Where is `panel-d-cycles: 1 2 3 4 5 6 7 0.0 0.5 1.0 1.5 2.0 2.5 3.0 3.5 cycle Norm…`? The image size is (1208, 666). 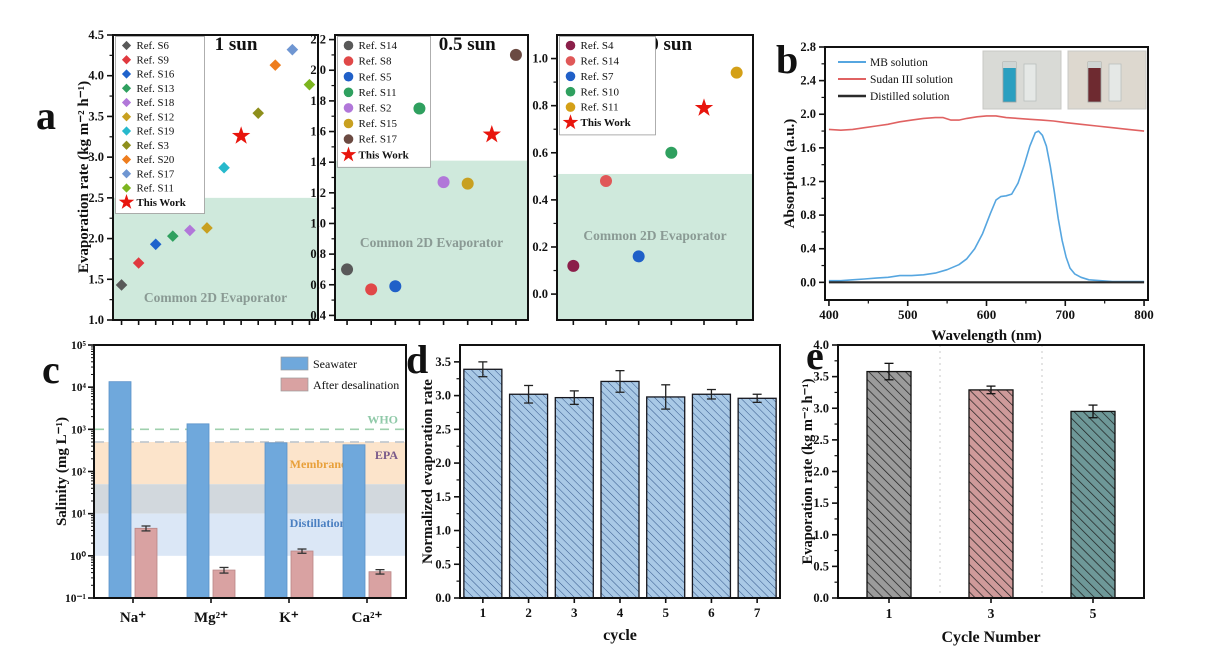
panel-d-cycles: 1 2 3 4 5 6 7 0.0 0.5 1.0 1.5 2.0 2.5 3.0 3.5 cycle Norm… is located at coordinates (600, 494).